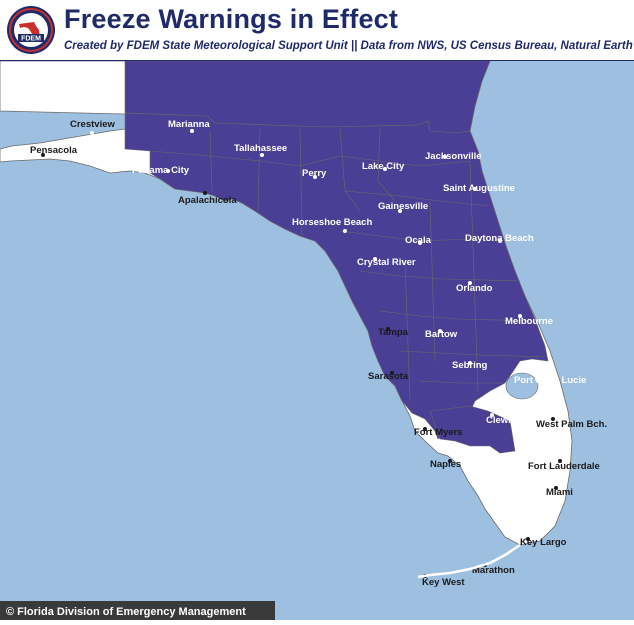  Describe the element at coordinates (332, 222) in the screenshot. I see `city-horseshoe-beach: Horseshoe Beach` at that location.